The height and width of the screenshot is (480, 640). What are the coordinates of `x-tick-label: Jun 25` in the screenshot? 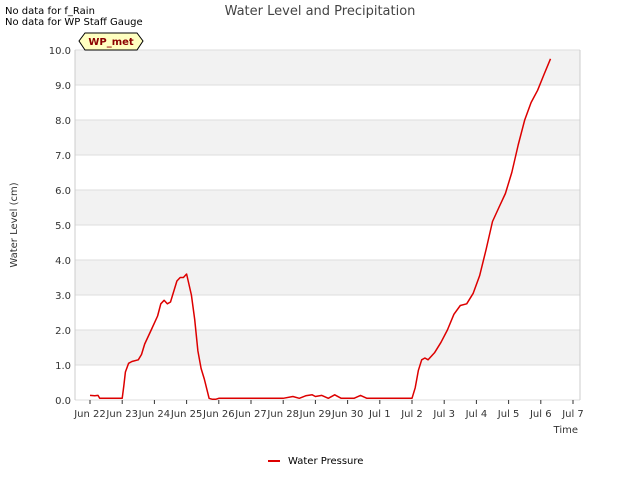 It's located at (186, 414).